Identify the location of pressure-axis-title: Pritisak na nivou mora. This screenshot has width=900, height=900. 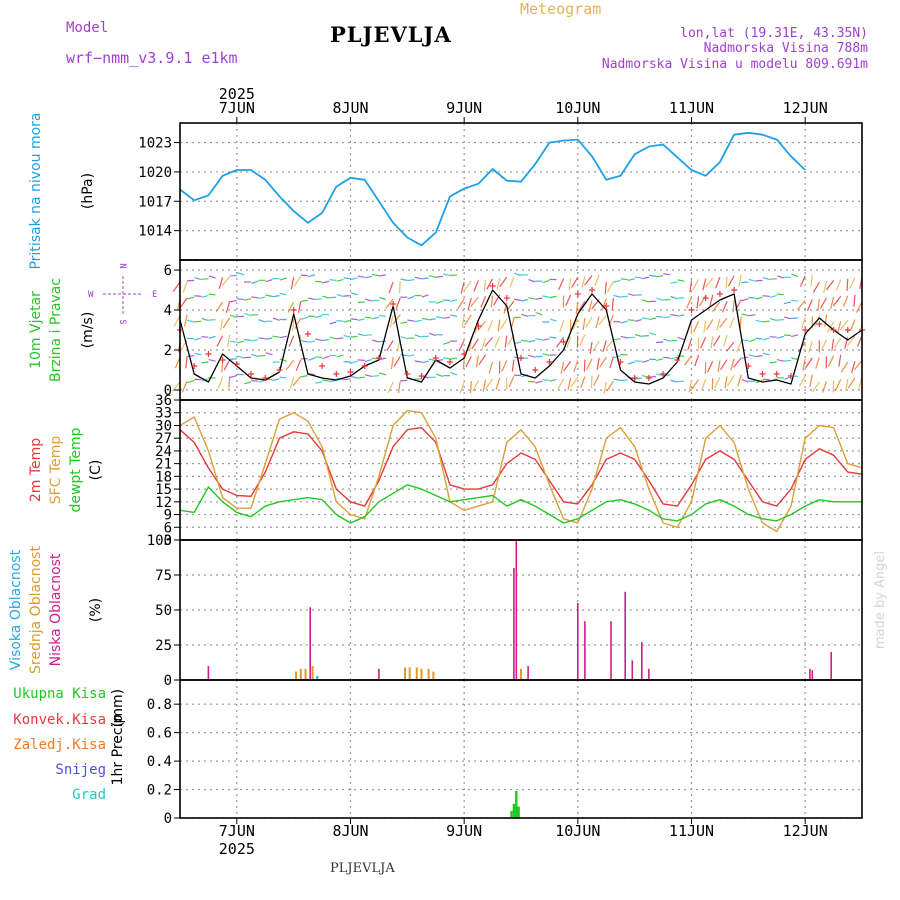
(36, 190).